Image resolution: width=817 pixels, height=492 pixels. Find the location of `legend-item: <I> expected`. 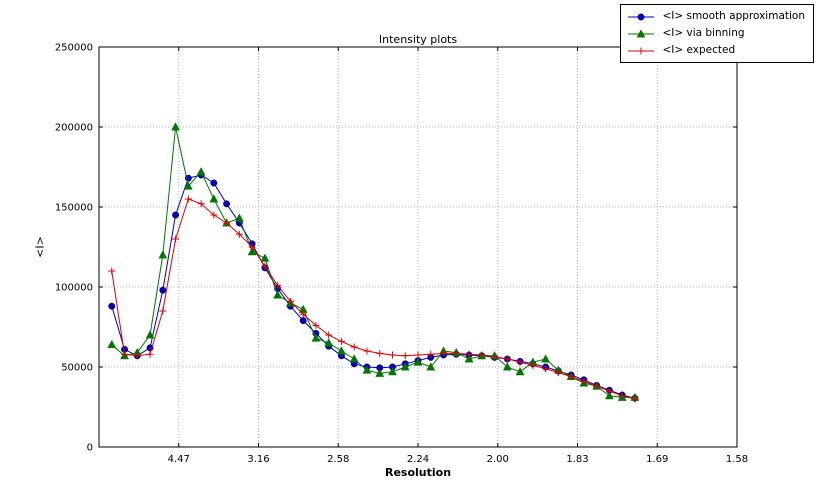

legend-item: <I> expected is located at coordinates (715, 50).